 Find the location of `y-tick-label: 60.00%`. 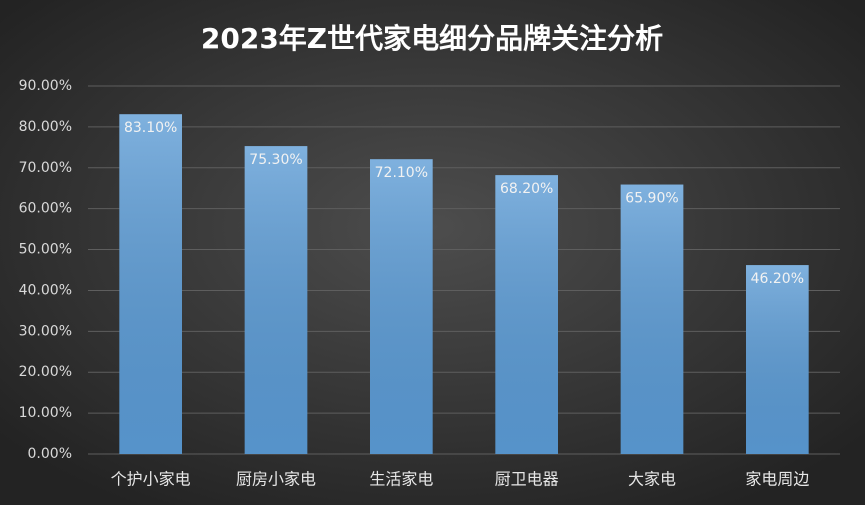

y-tick-label: 60.00% is located at coordinates (45, 209).